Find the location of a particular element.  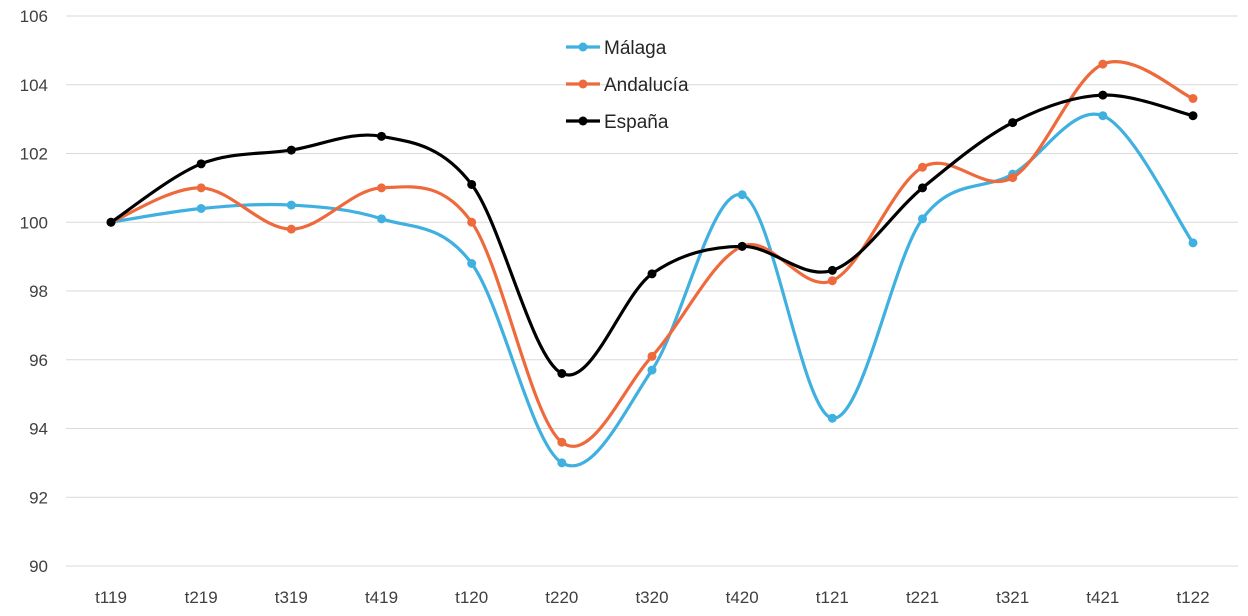

y-tick-label: 104 is located at coordinates (34, 85).